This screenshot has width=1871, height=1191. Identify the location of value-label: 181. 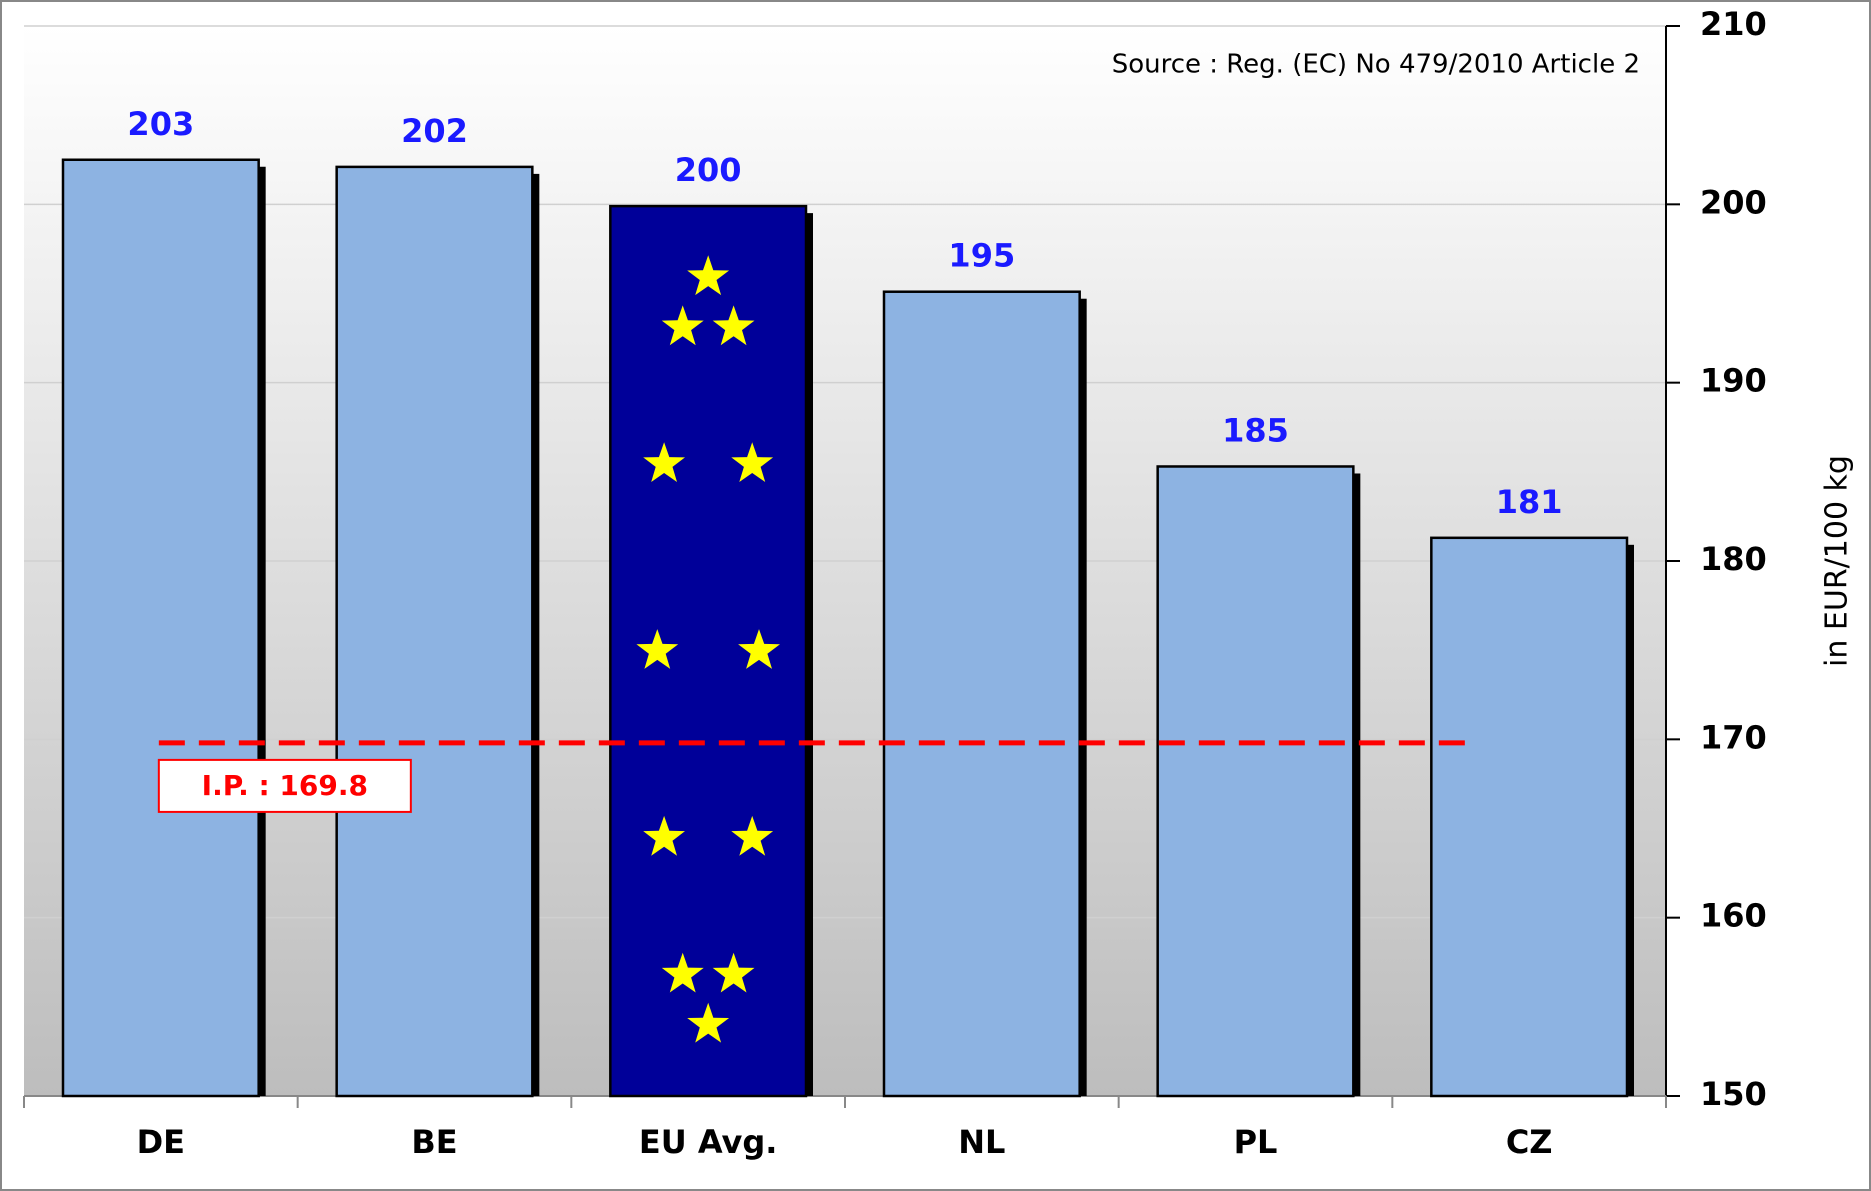
(1529, 502).